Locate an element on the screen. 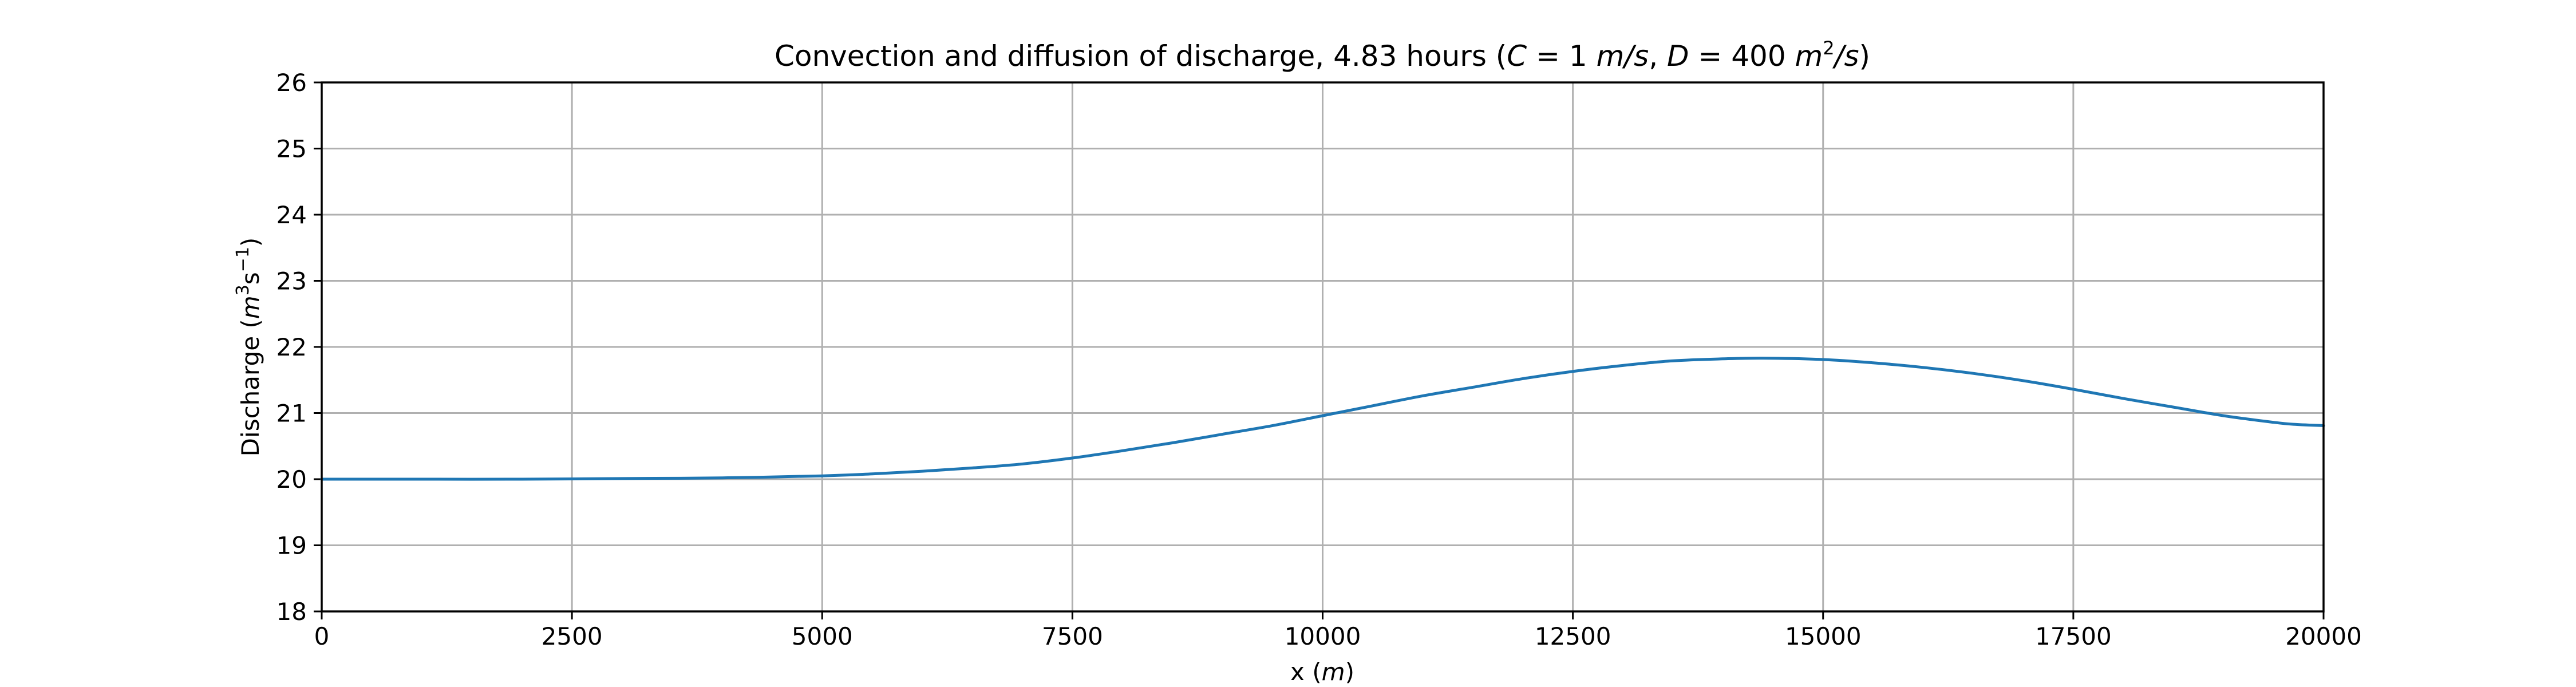 The height and width of the screenshot is (687, 2576). title-sep: , is located at coordinates (1658, 57).